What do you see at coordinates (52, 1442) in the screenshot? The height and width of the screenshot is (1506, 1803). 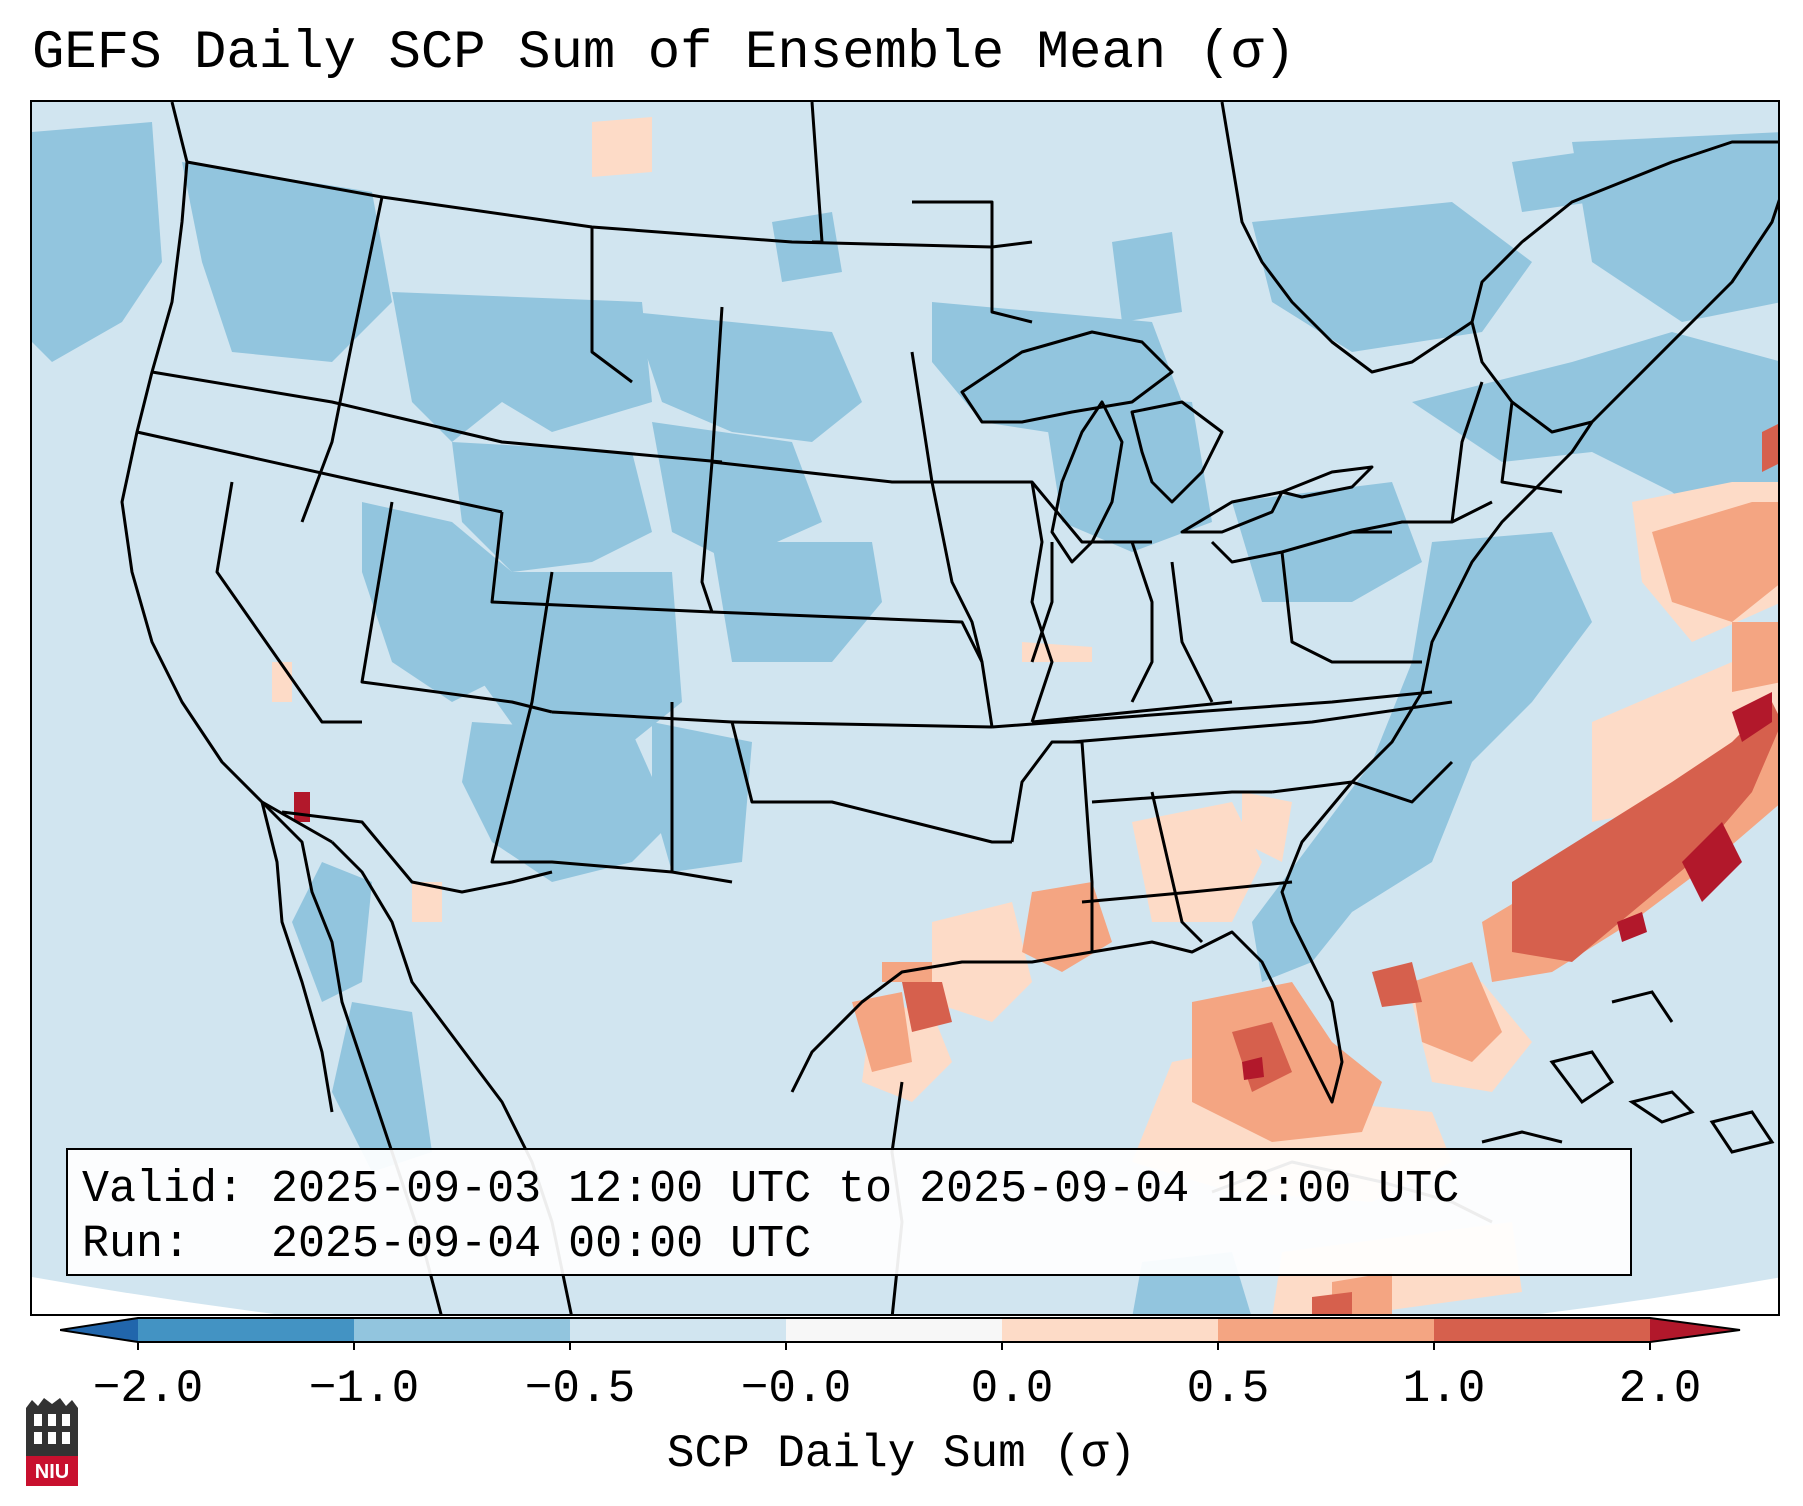 I see `niu-logo: NIU` at bounding box center [52, 1442].